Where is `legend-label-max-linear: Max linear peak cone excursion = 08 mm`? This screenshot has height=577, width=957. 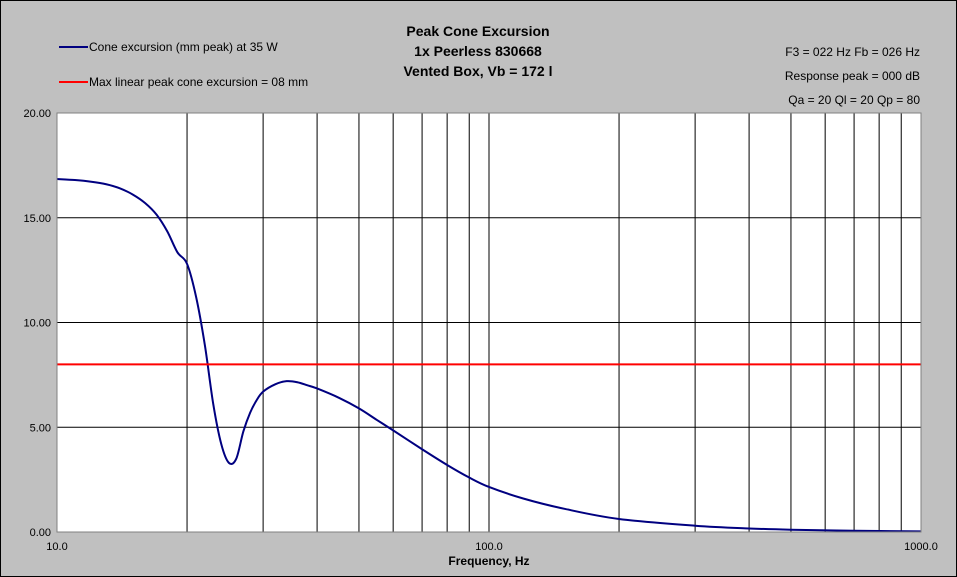
legend-label-max-linear: Max linear peak cone excursion = 08 mm is located at coordinates (198, 82).